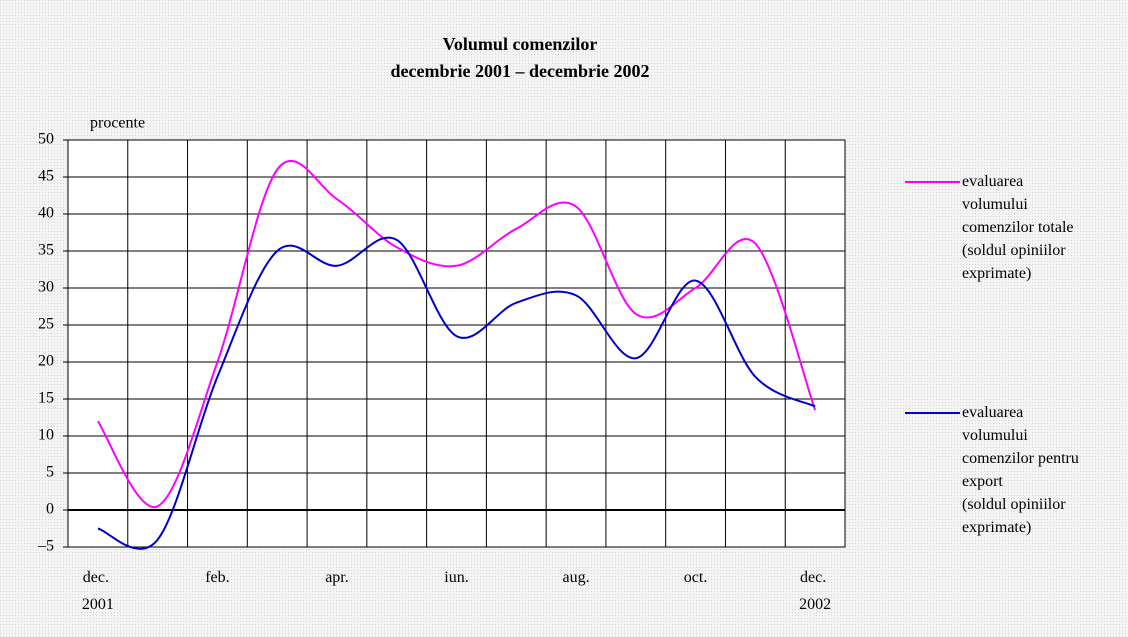 Image resolution: width=1128 pixels, height=637 pixels. Describe the element at coordinates (815, 591) in the screenshot. I see `x-tick-label: dec. 2002` at that location.